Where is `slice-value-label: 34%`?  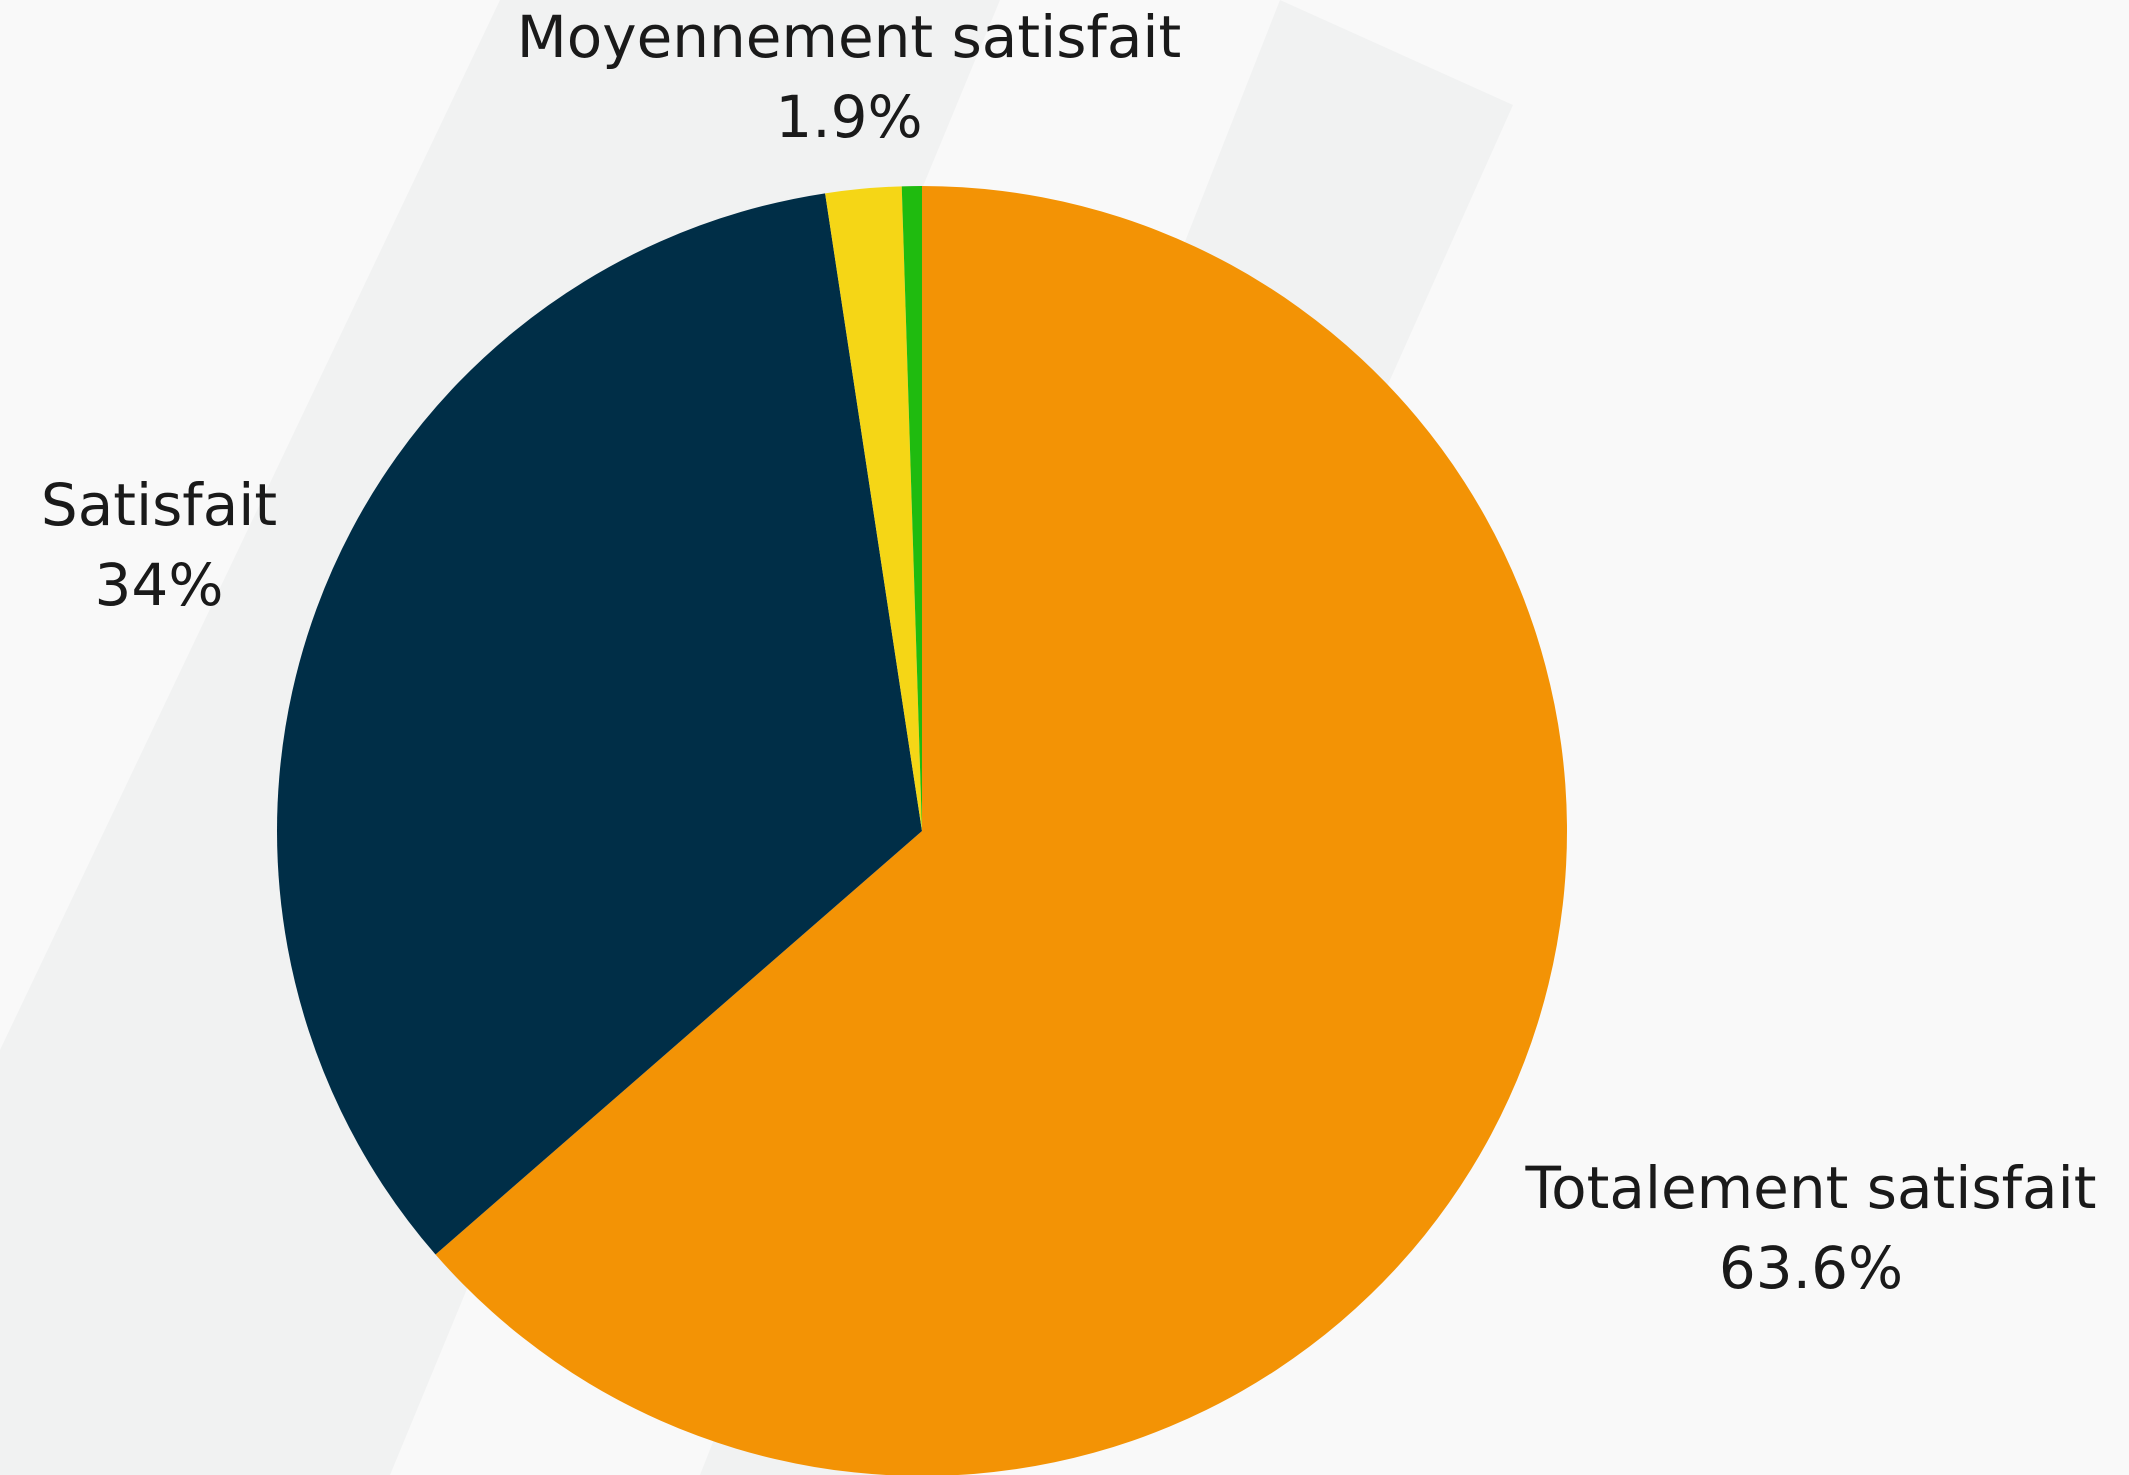
slice-value-label: 34% is located at coordinates (159, 585).